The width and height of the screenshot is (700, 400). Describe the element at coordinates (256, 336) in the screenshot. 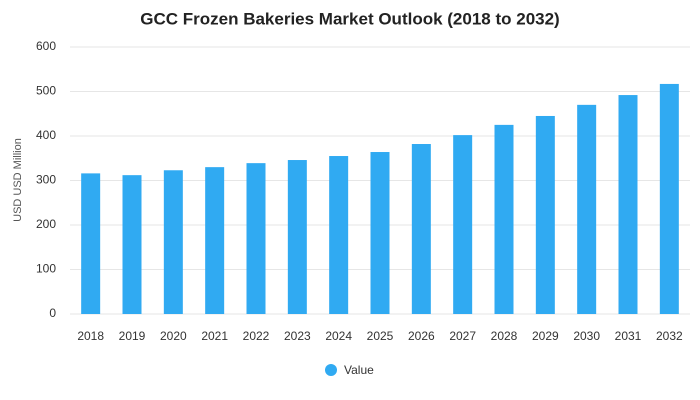

I see `x-tick-label: 2022` at that location.